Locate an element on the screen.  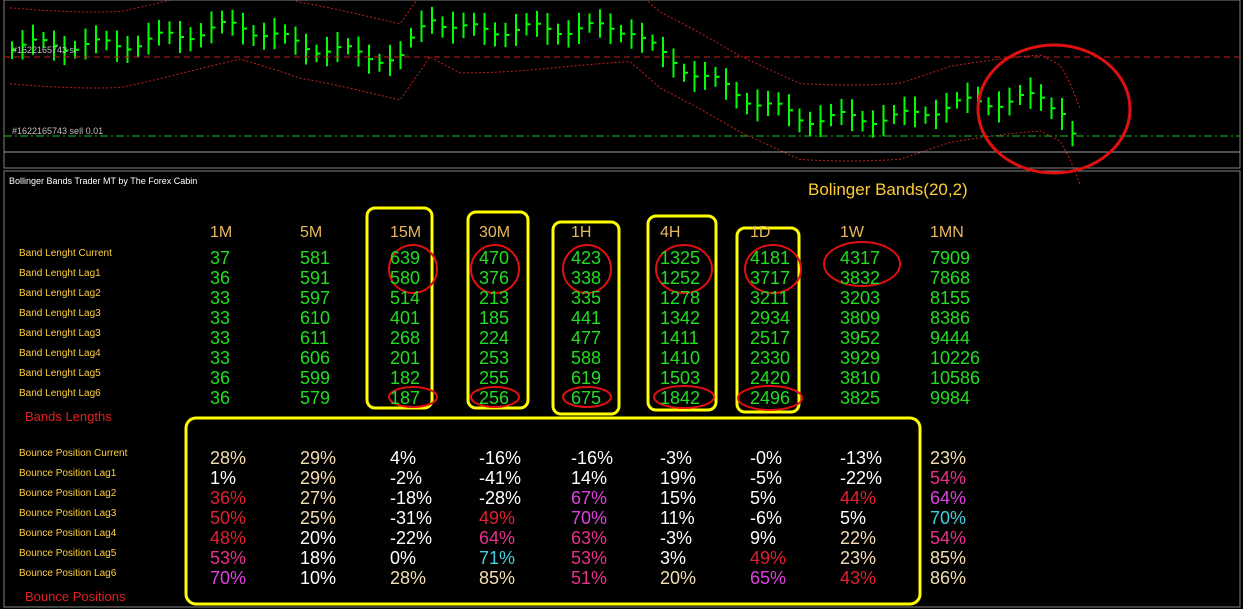
band-value: 2330 is located at coordinates (770, 358).